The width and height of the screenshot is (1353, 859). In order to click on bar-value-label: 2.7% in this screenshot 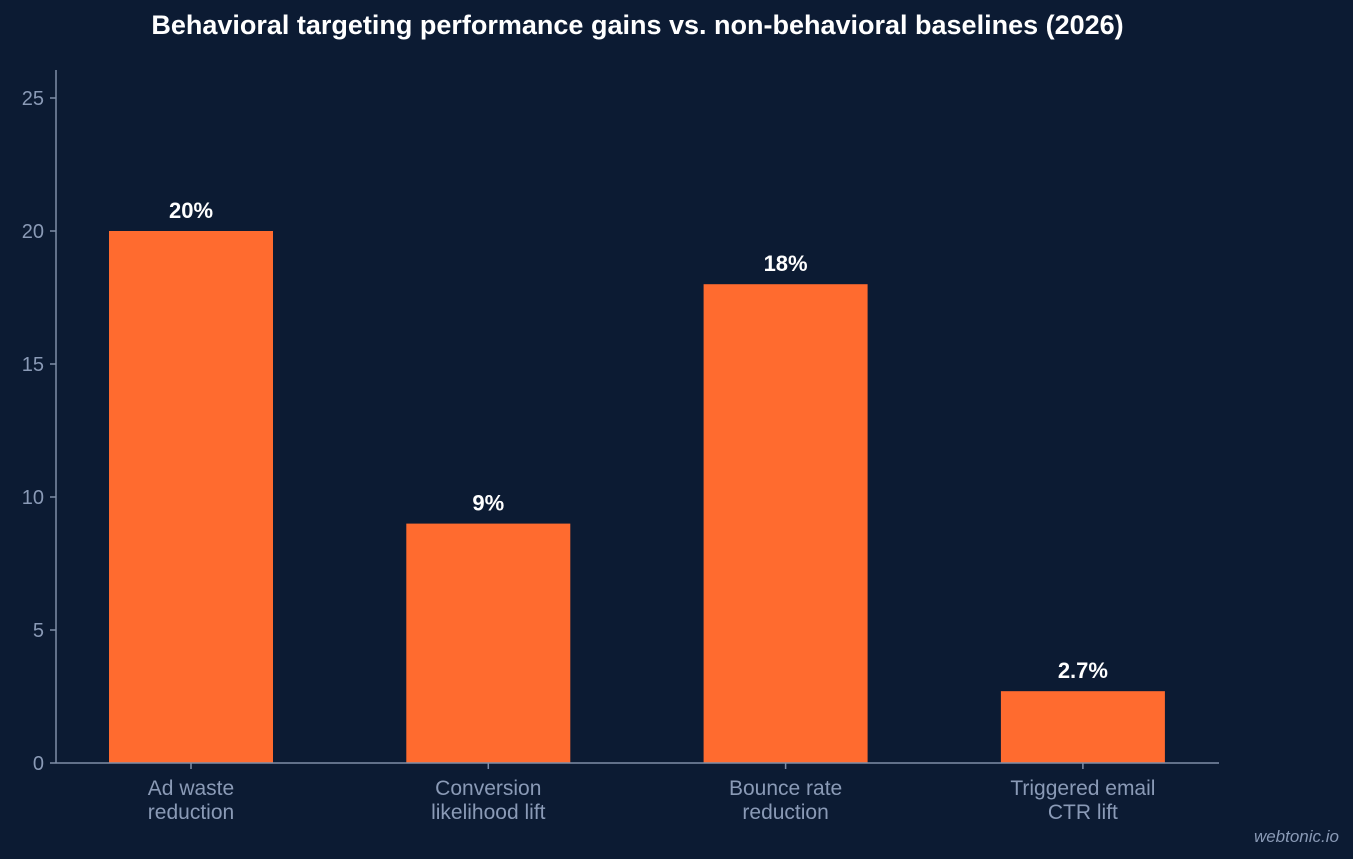, I will do `click(1083, 670)`.